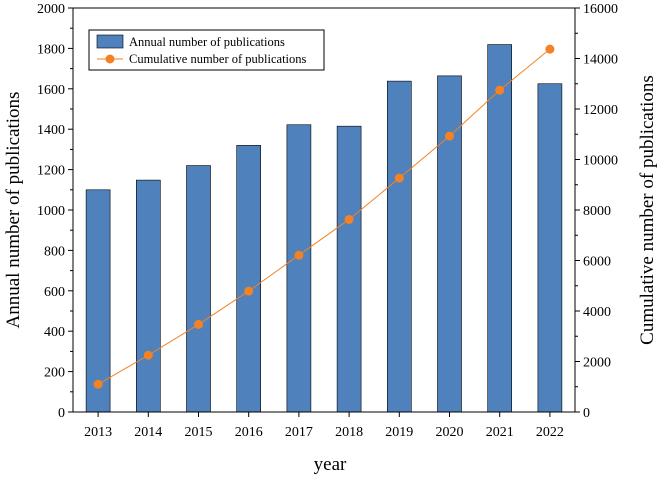 This screenshot has width=666, height=478. What do you see at coordinates (330, 464) in the screenshot?
I see `x-axis-title: year` at bounding box center [330, 464].